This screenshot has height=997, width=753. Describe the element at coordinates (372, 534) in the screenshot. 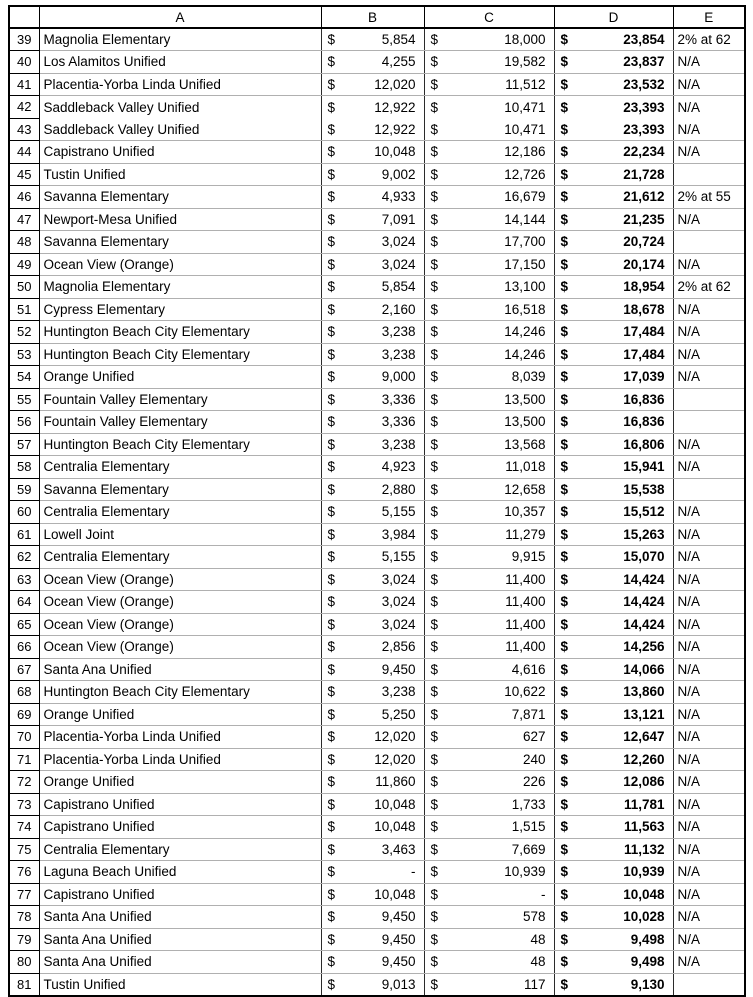

I see `cell-amount-b: $ 3,984` at that location.